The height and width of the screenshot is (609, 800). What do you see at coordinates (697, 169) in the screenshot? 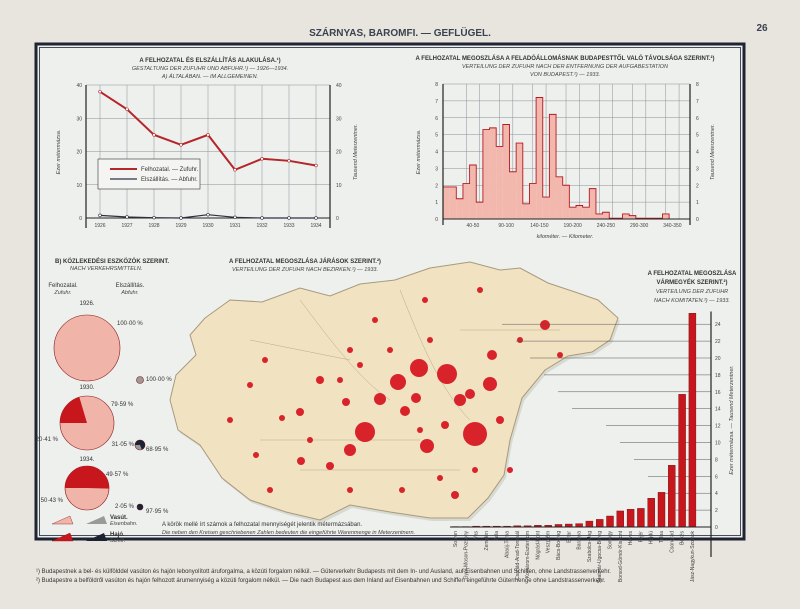
I see `y-tick-label-right: 3` at bounding box center [697, 169].